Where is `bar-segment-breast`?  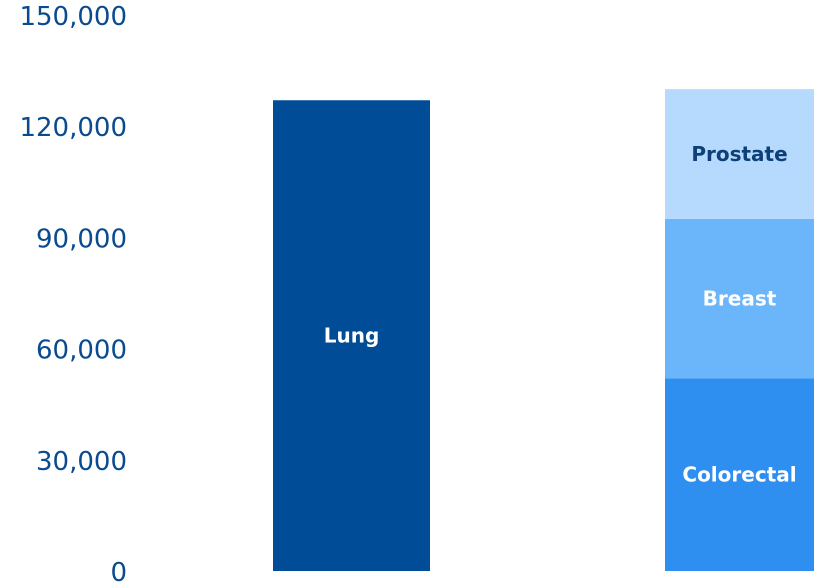 bar-segment-breast is located at coordinates (739, 298).